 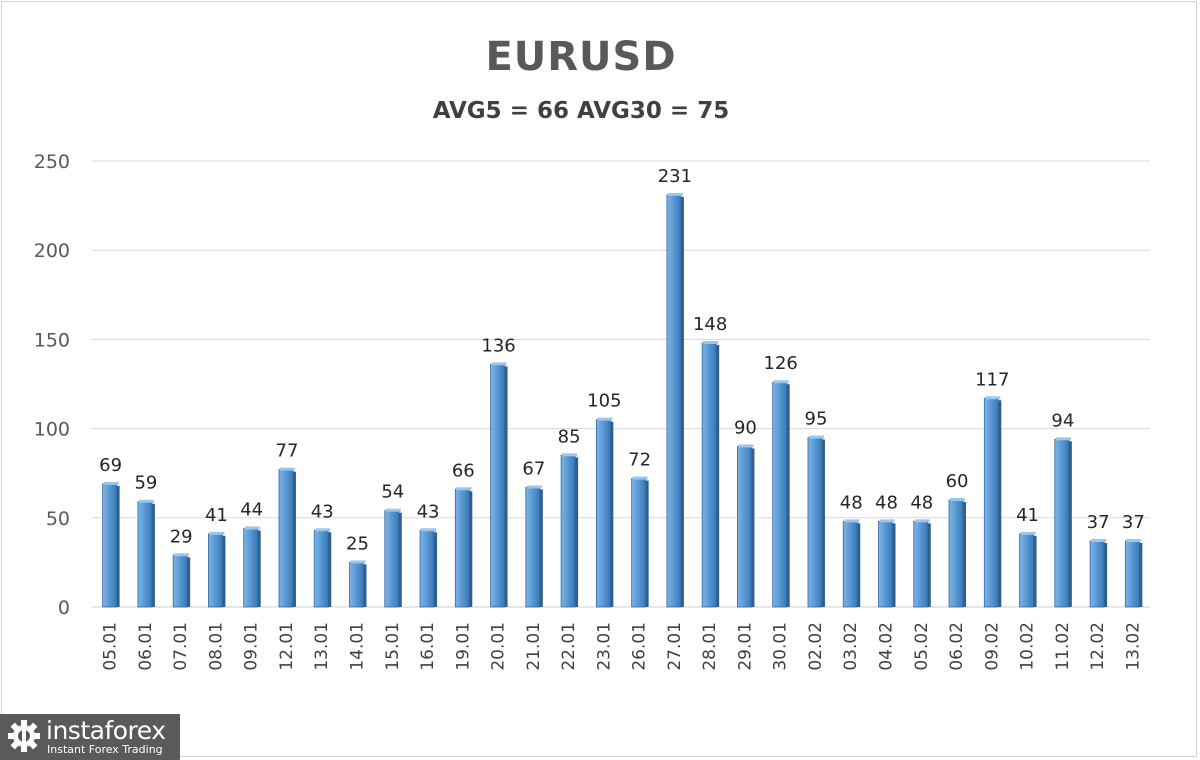 What do you see at coordinates (428, 511) in the screenshot?
I see `data-label: 43` at bounding box center [428, 511].